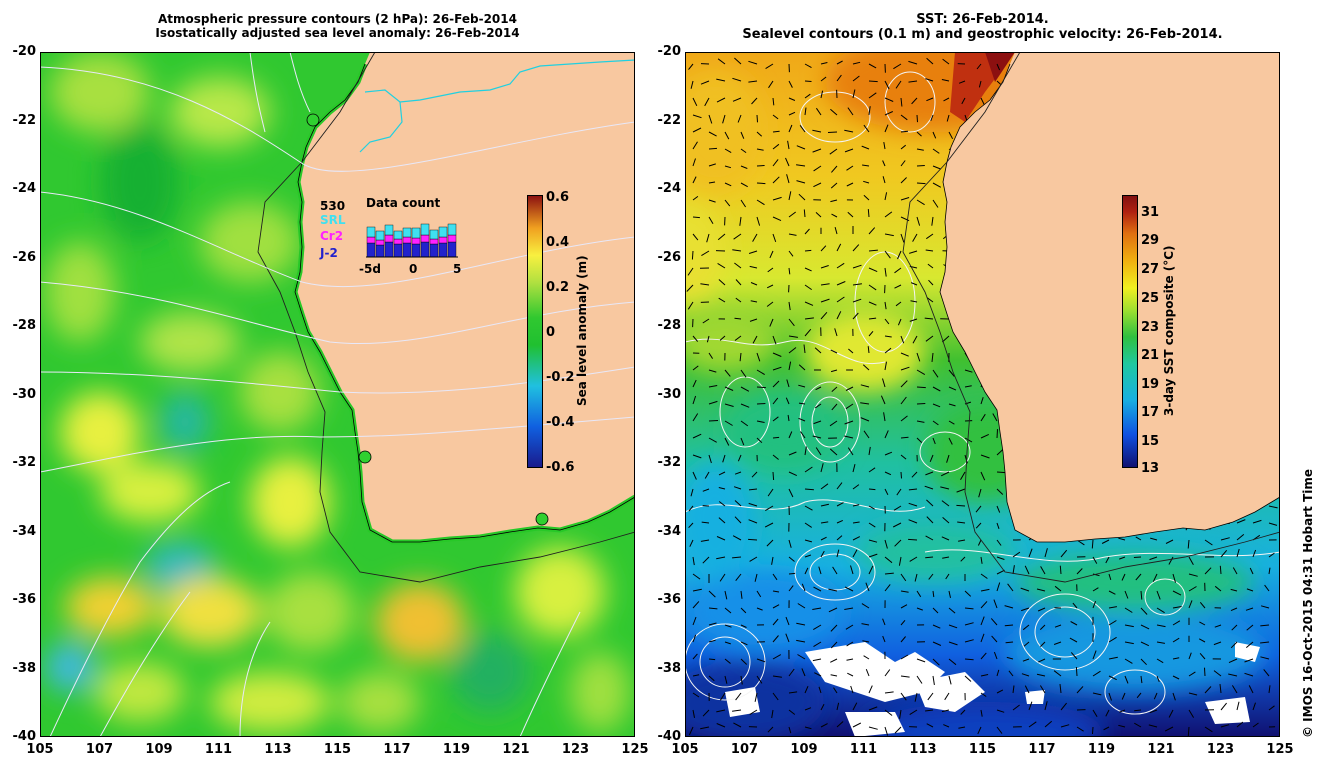  What do you see at coordinates (403, 203) in the screenshot?
I see `data-count-title: Data count` at bounding box center [403, 203].